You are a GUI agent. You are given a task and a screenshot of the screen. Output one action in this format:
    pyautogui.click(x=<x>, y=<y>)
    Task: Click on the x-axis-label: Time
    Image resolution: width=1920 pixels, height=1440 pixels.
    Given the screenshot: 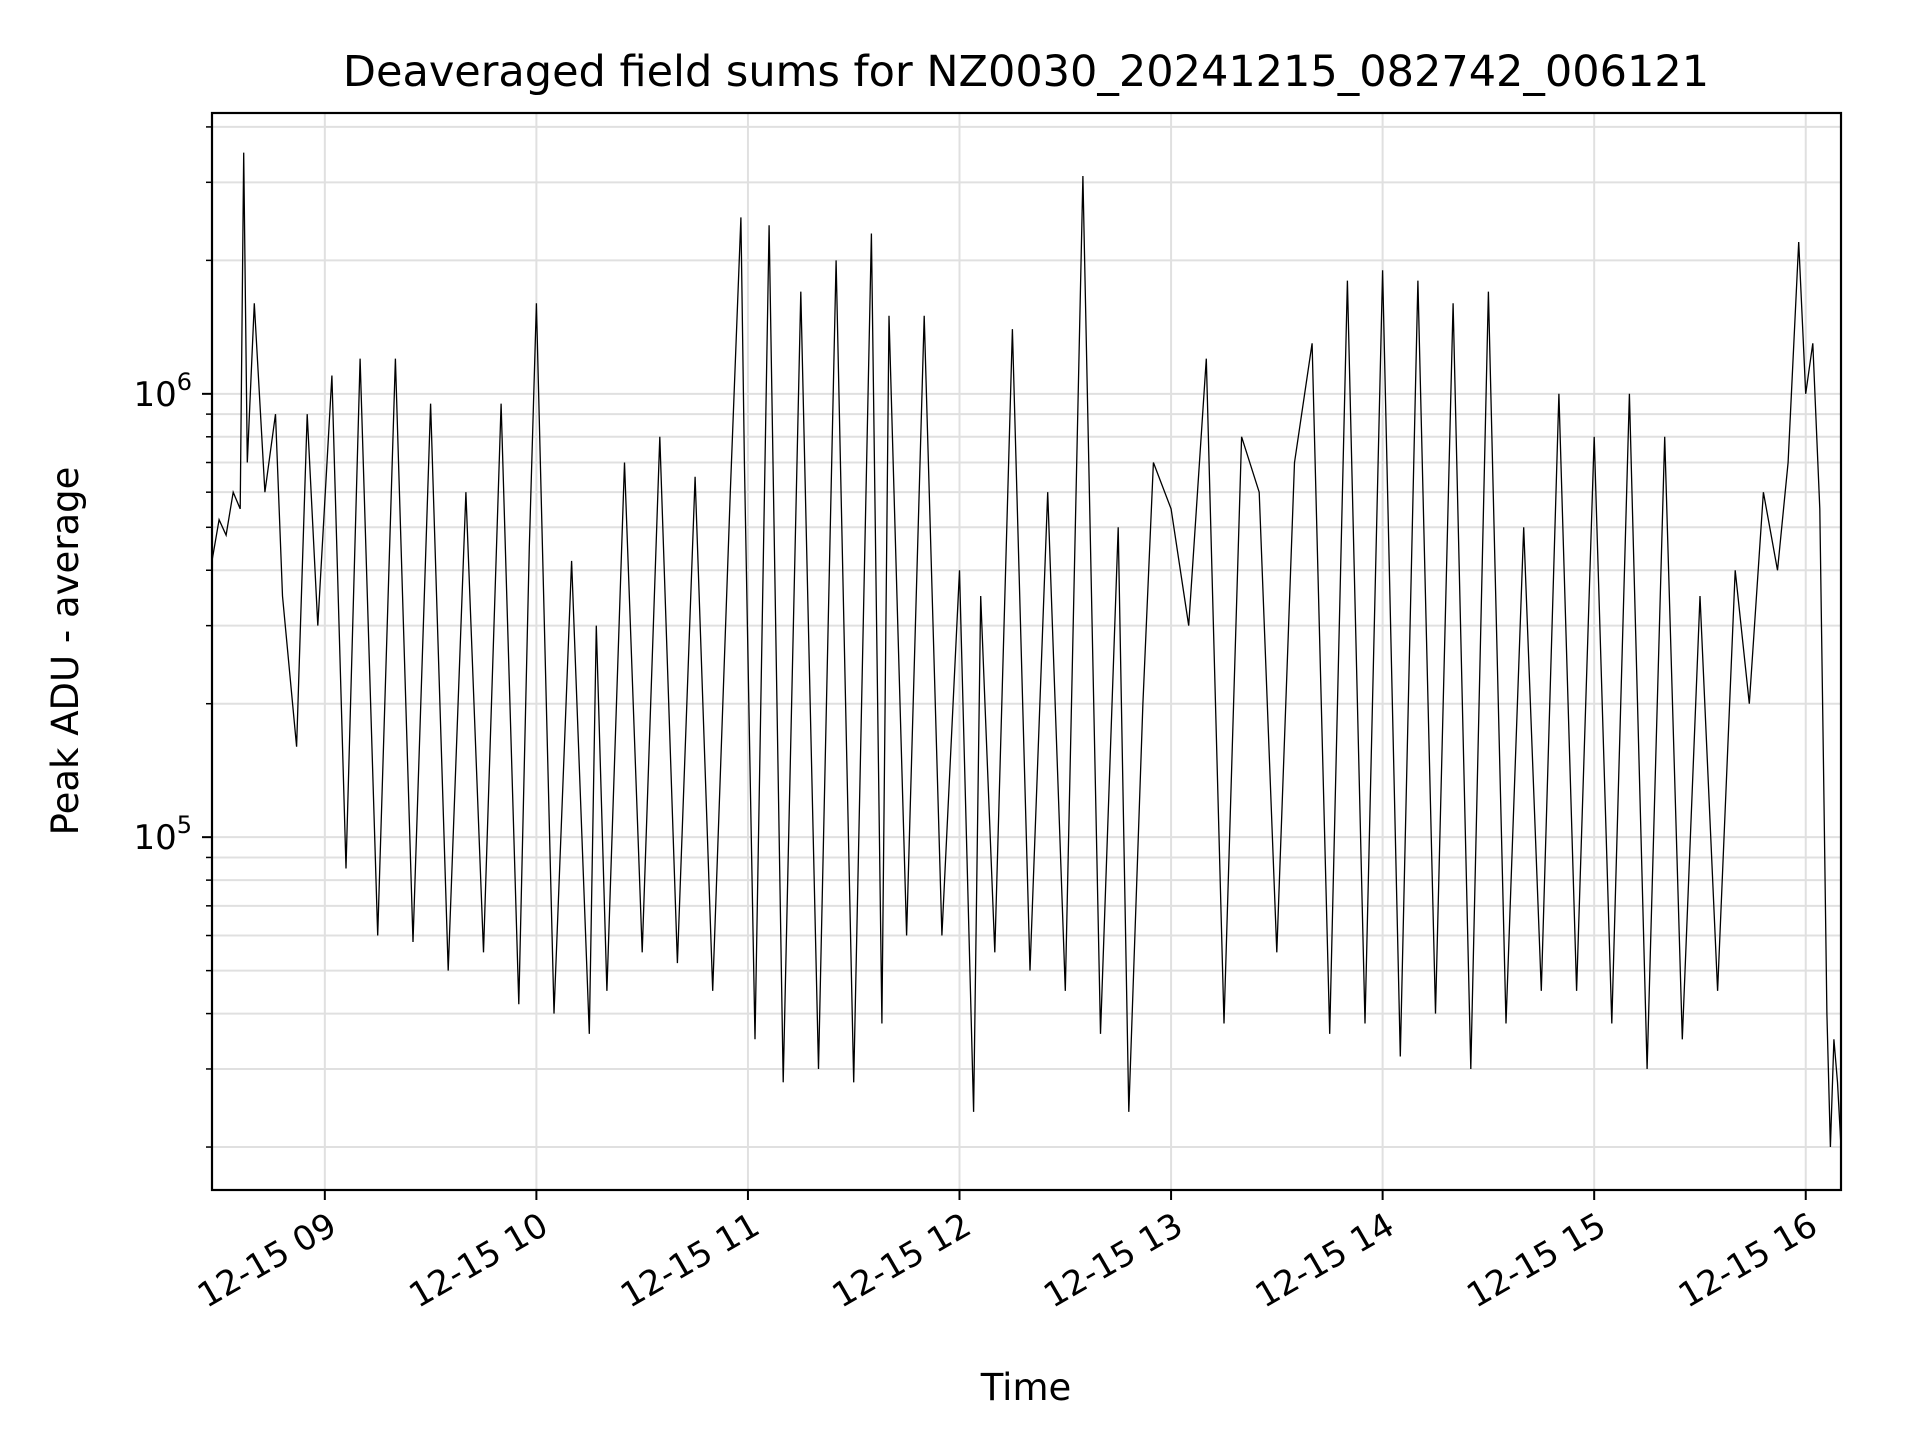 What is the action you would take?
    pyautogui.click(x=1026, y=1387)
    